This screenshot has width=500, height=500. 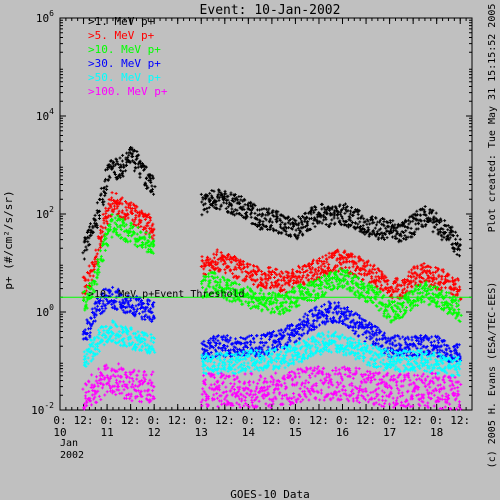 I want to click on x-tick-label: 12:, so click(x=366, y=420).